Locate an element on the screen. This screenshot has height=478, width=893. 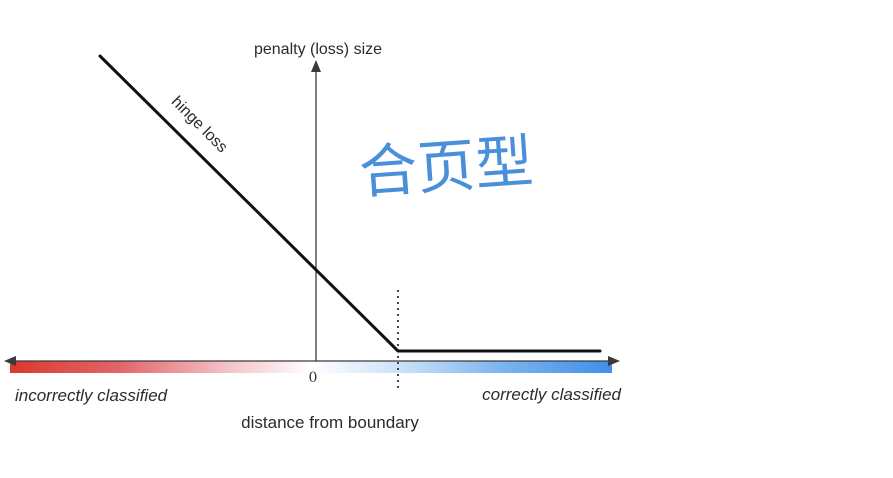
origin-zero-label: 0 is located at coordinates (313, 378).